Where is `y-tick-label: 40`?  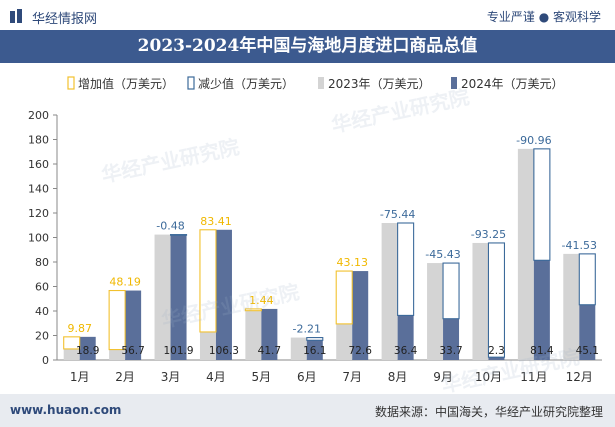 y-tick-label: 40 is located at coordinates (42, 311).